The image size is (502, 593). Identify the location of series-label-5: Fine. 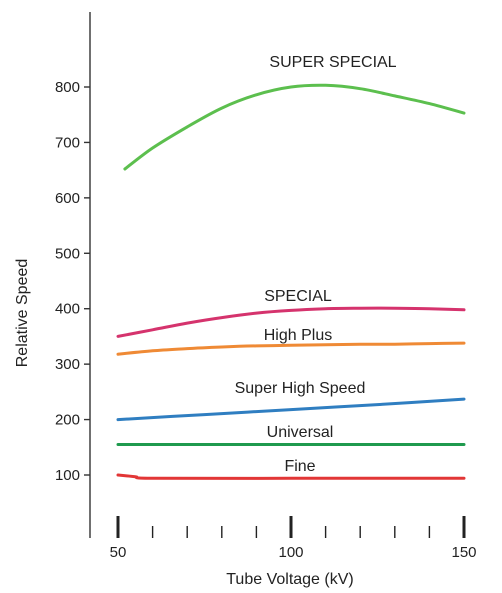
(299, 466).